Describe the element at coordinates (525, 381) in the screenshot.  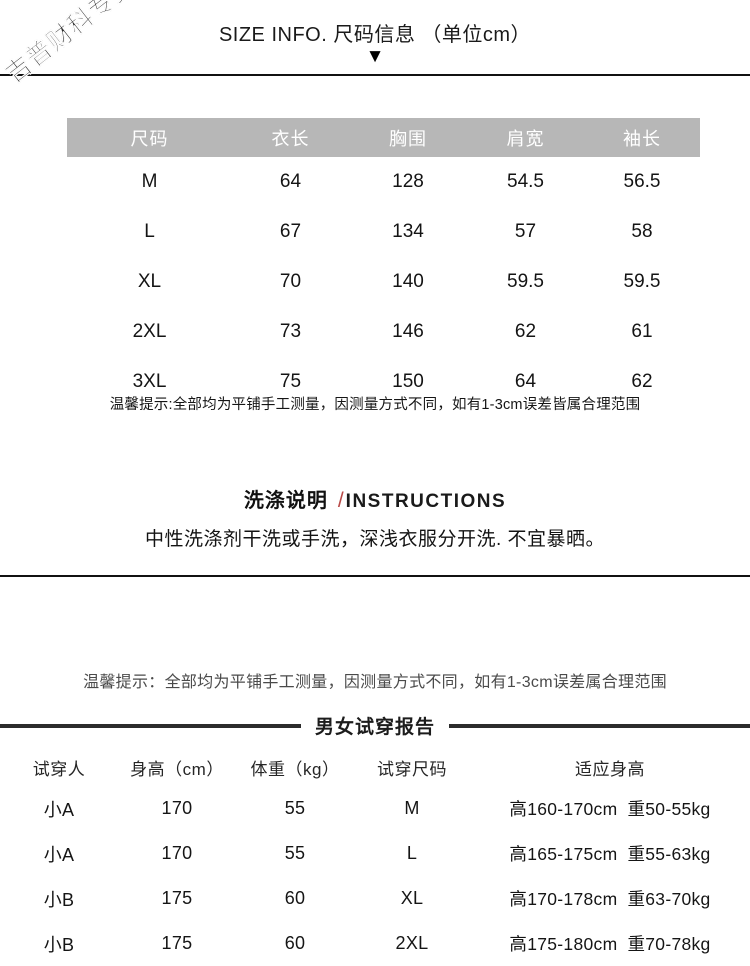
I see `cell-shoulder: 64` at that location.